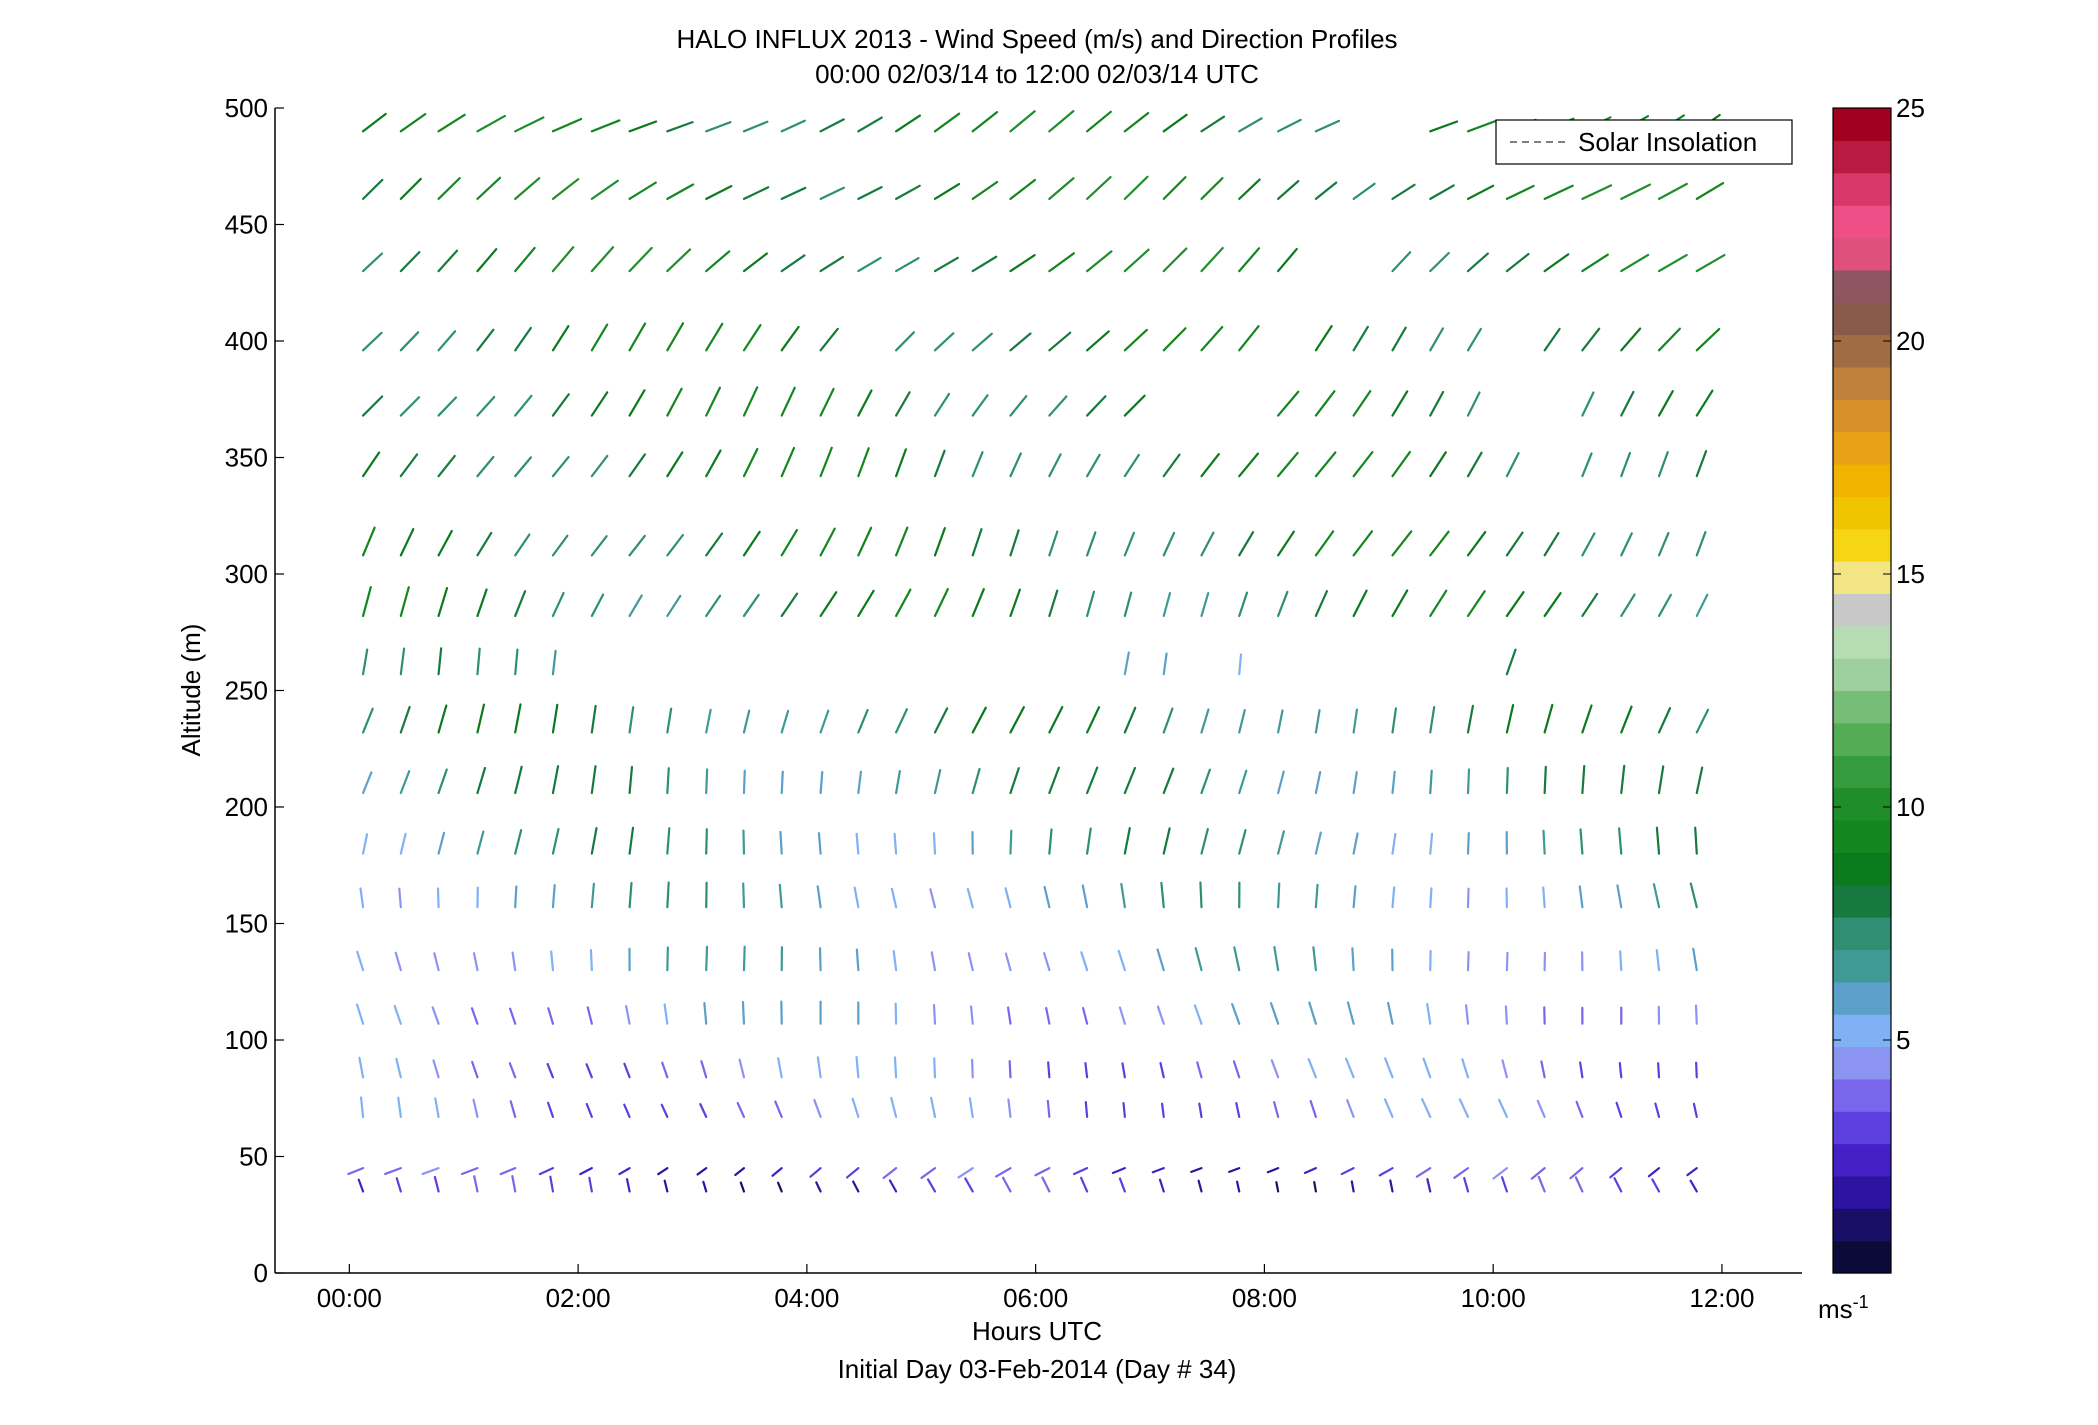  I want to click on x-axis-sublabel: Initial Day 03-Feb-2014 (Day # 34), so click(1037, 1369).